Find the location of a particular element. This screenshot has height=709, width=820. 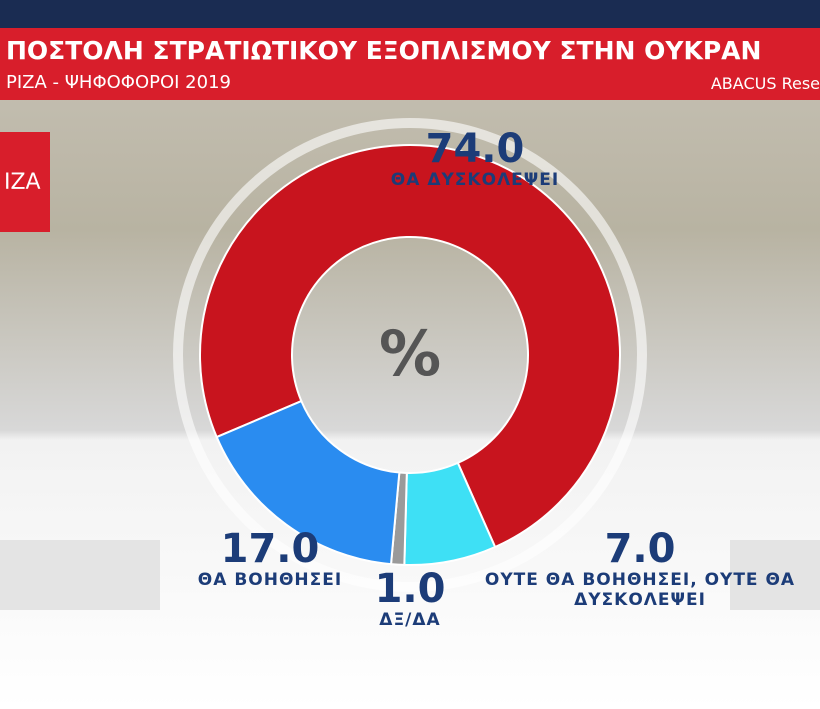

source: ABACUS Rese is located at coordinates (765, 83).